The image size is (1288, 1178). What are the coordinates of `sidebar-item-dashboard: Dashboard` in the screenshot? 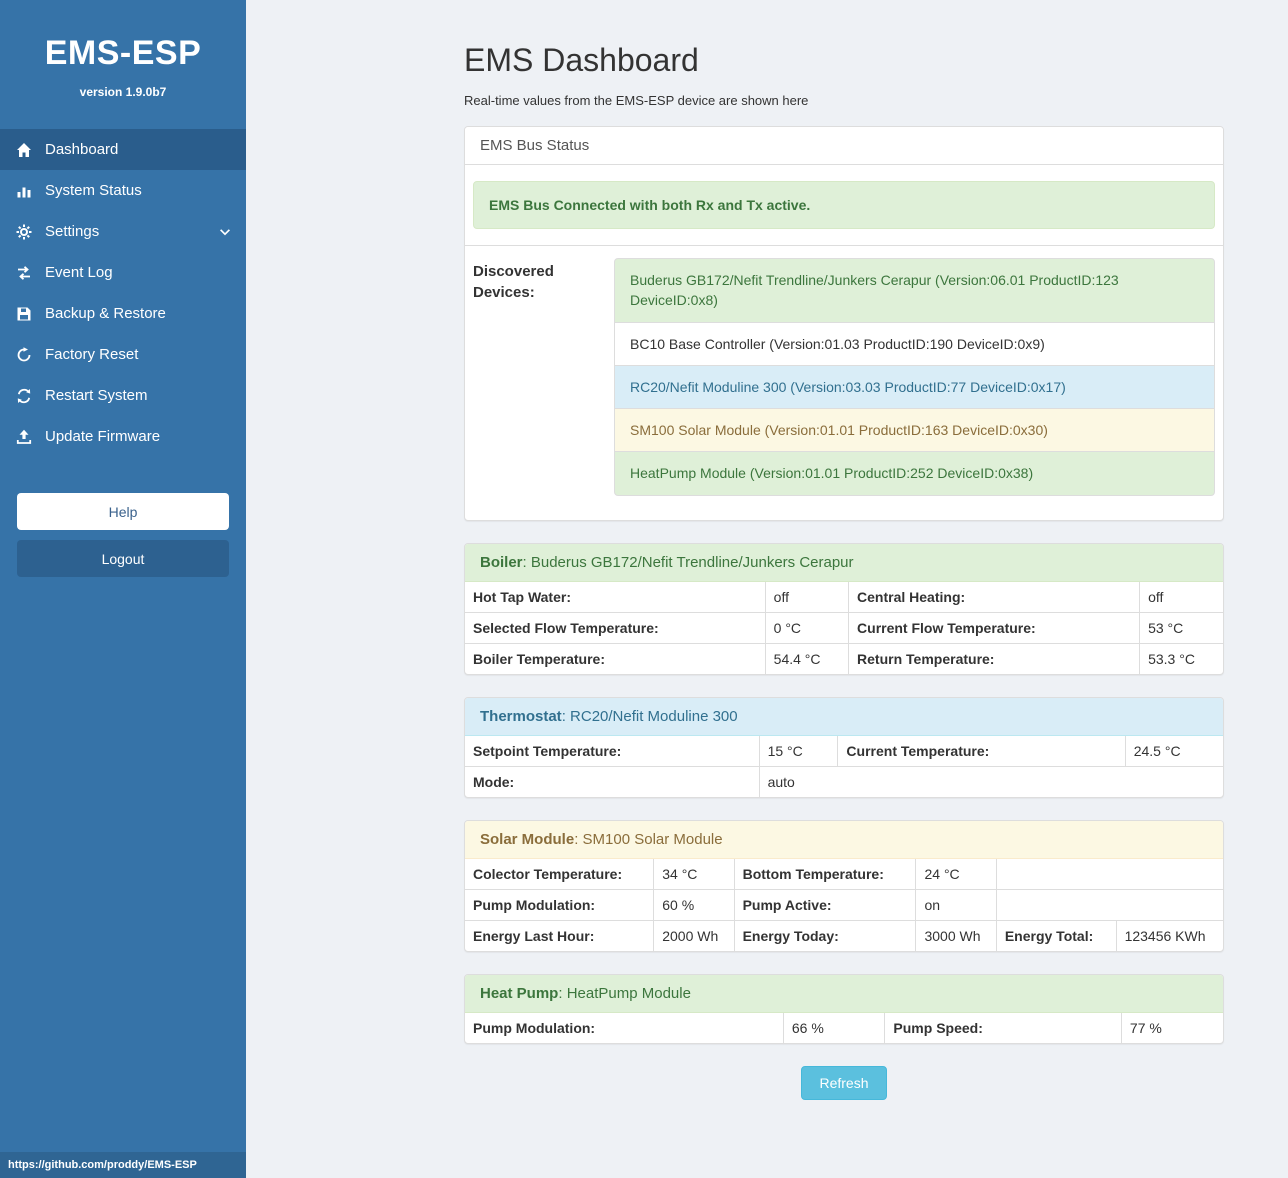 It's located at (123, 149).